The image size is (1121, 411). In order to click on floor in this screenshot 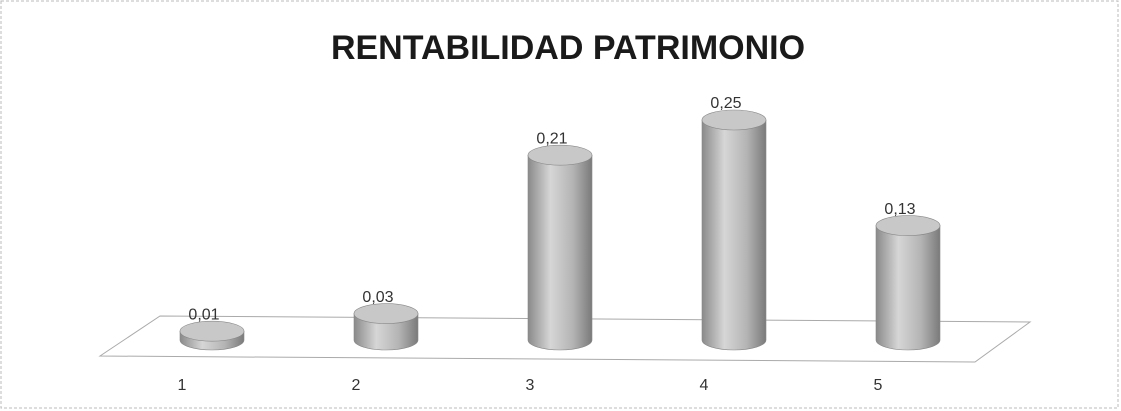, I will do `click(565, 339)`.